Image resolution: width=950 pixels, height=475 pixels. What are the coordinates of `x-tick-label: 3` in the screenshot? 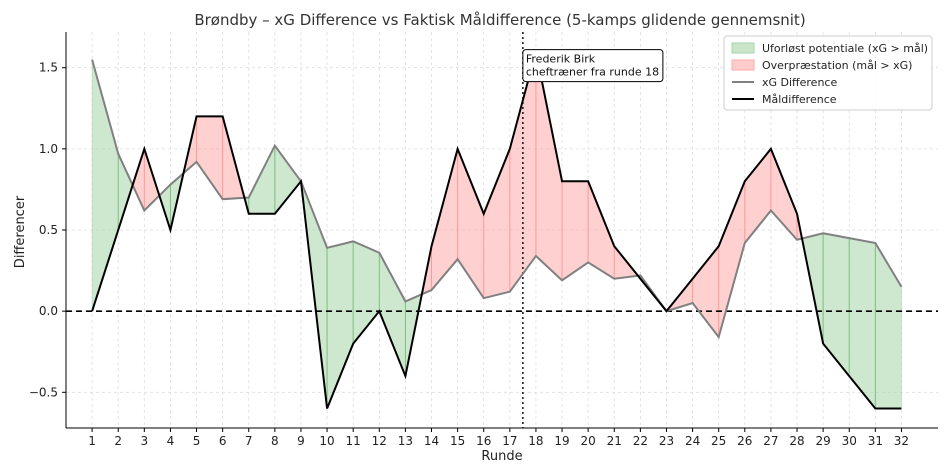 It's located at (145, 441).